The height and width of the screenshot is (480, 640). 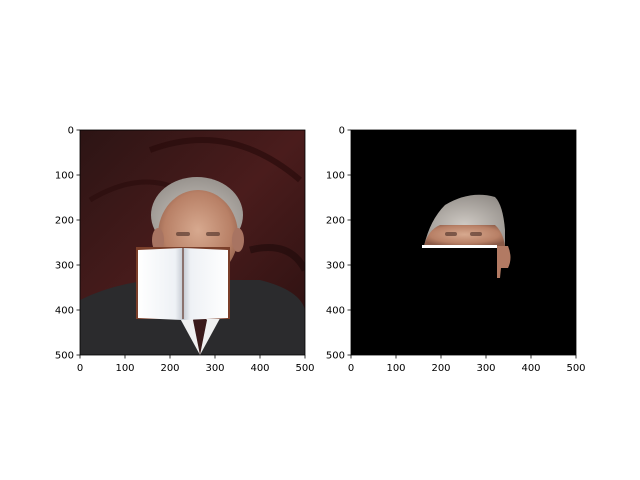 What do you see at coordinates (64, 266) in the screenshot?
I see `left-y-tick-label: 300` at bounding box center [64, 266].